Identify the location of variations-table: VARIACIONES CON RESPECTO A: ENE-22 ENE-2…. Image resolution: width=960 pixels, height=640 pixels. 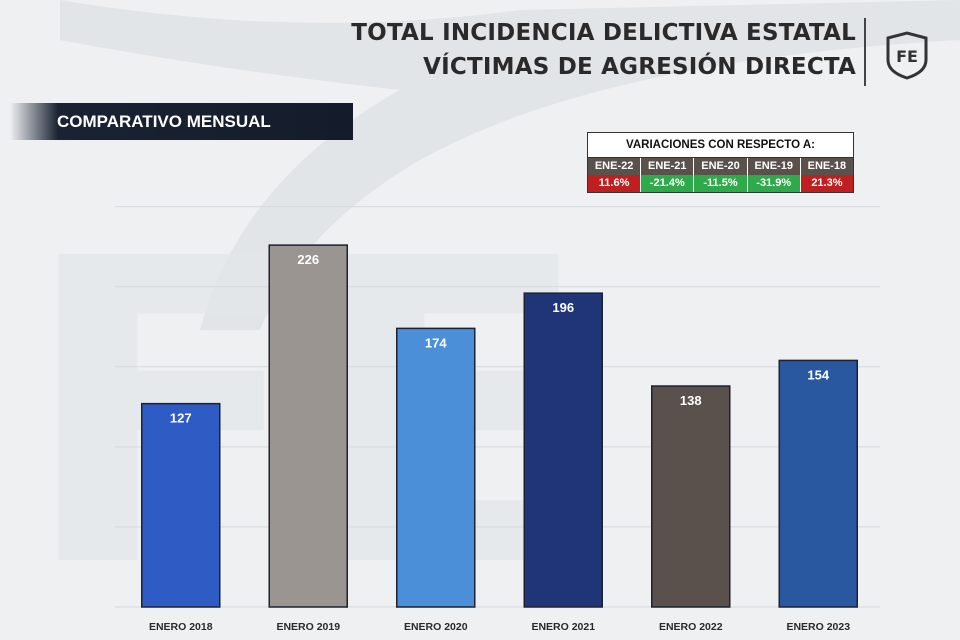
(720, 162).